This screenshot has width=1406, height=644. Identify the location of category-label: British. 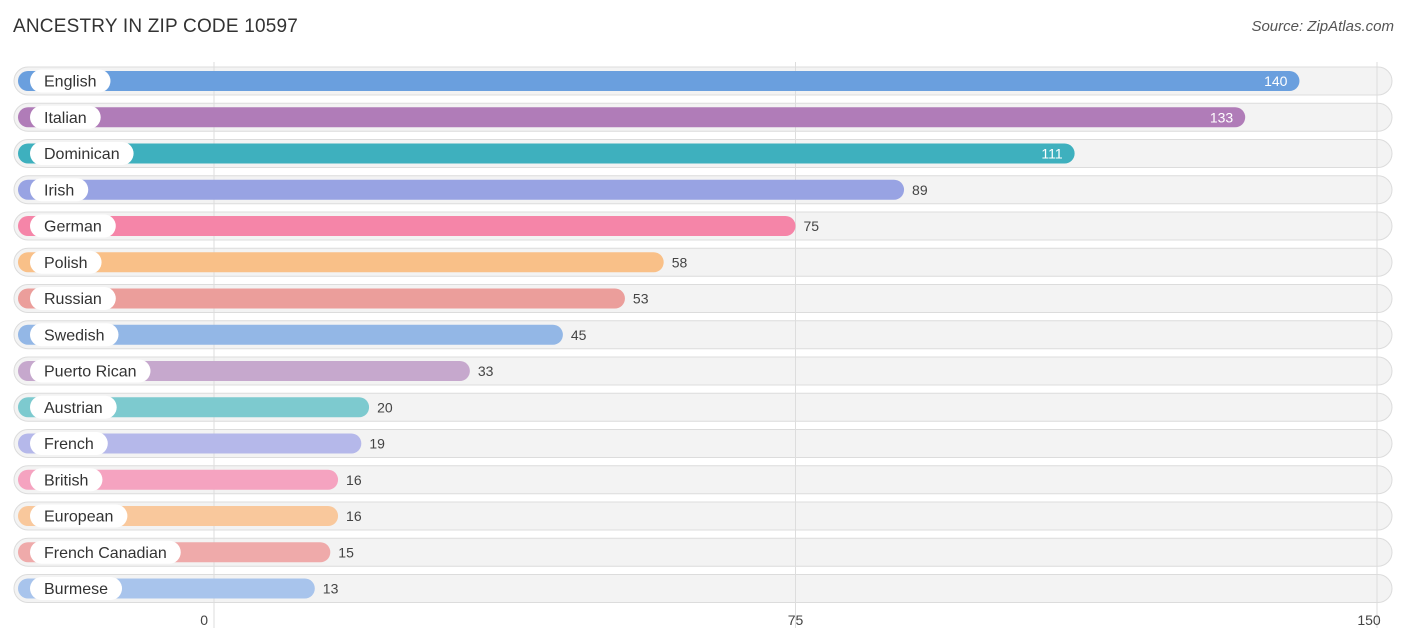
(66, 480).